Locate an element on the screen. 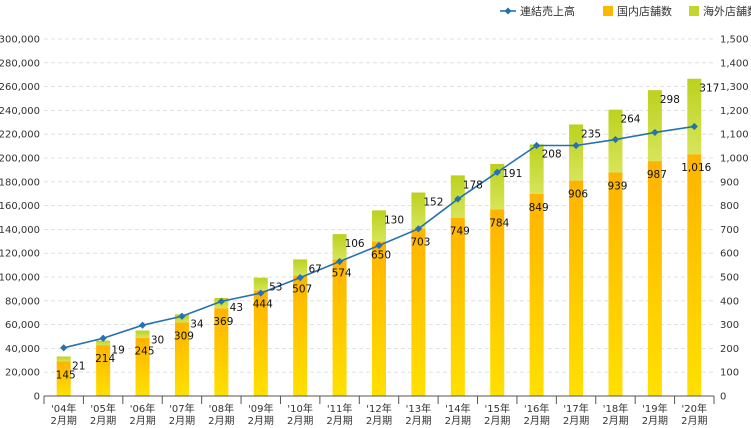 Image resolution: width=751 pixels, height=428 pixels. right-tick-label: 600 is located at coordinates (729, 254).